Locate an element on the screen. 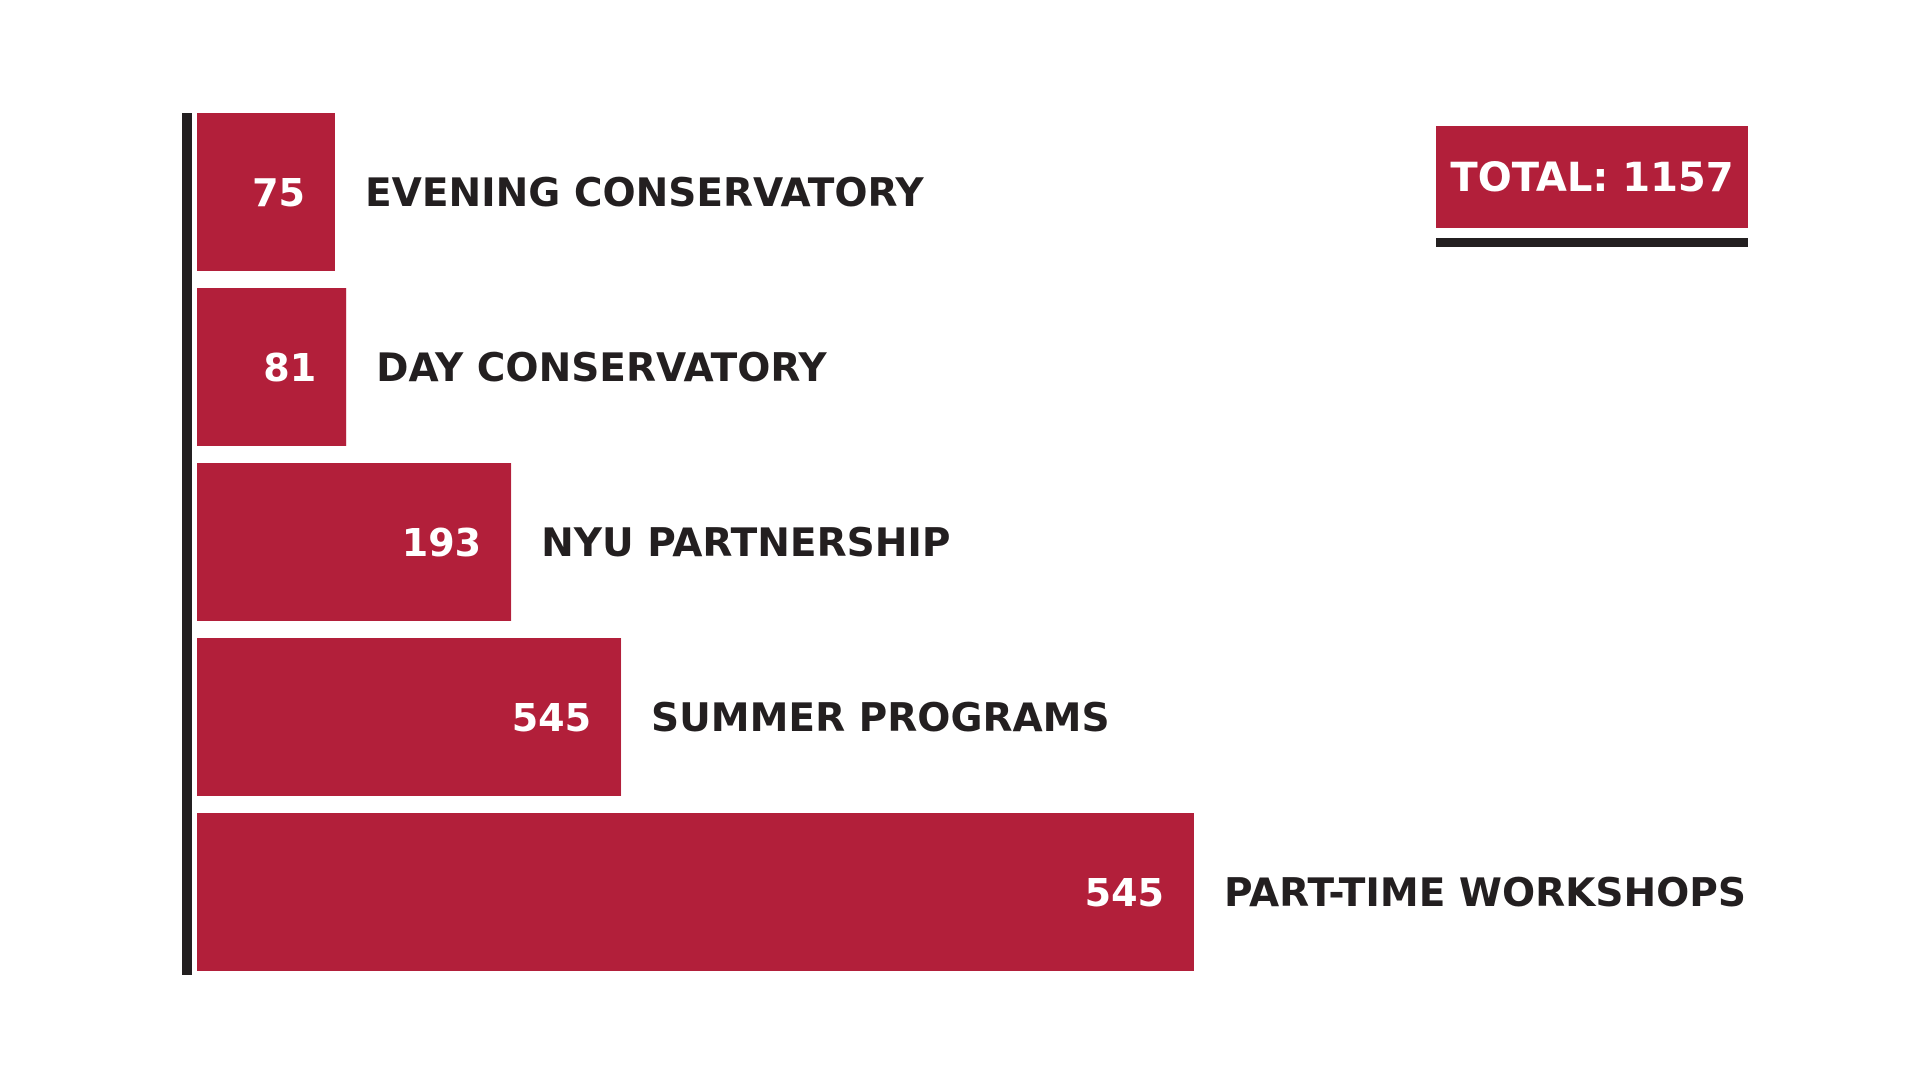  category-label: EVENING CONSERVATORY is located at coordinates (644, 193).